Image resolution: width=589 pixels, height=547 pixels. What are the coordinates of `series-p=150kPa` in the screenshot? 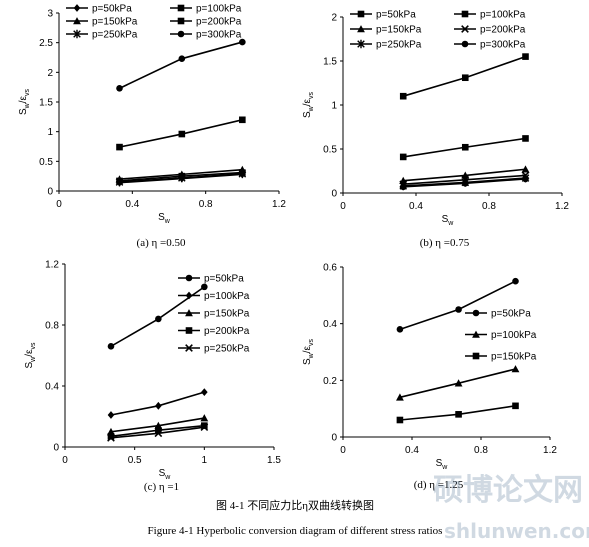 It's located at (457, 413).